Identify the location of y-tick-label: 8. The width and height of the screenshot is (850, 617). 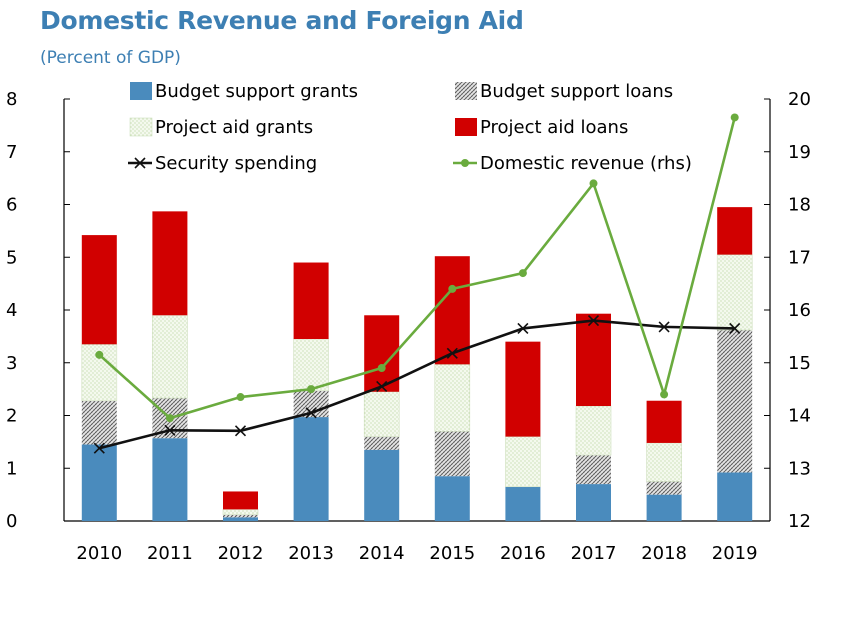
(11, 99).